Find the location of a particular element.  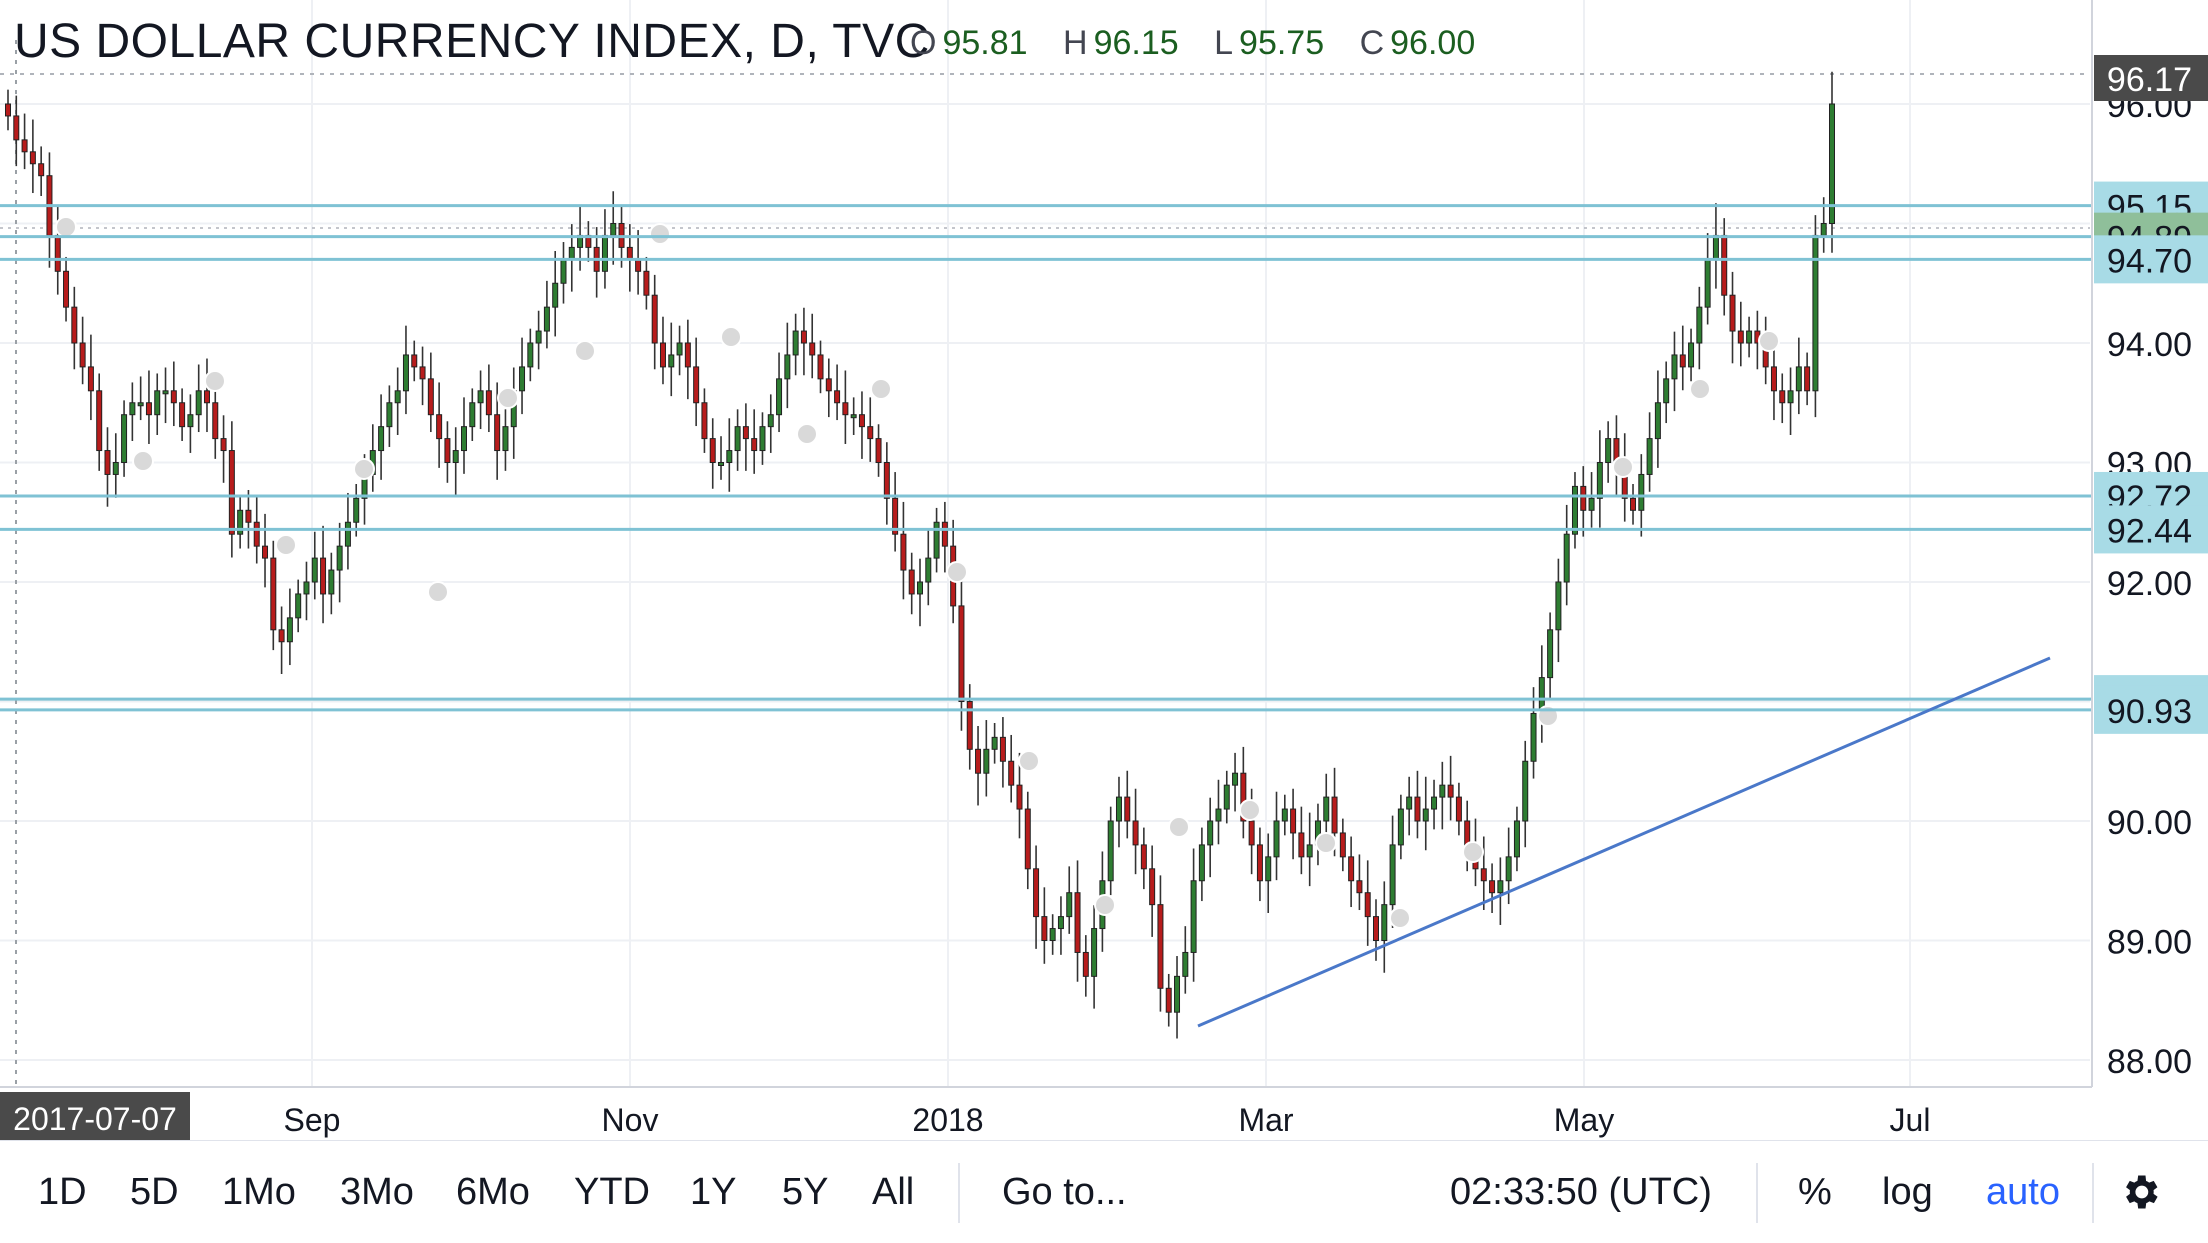

current-price-label: 96.17 is located at coordinates (2149, 80).